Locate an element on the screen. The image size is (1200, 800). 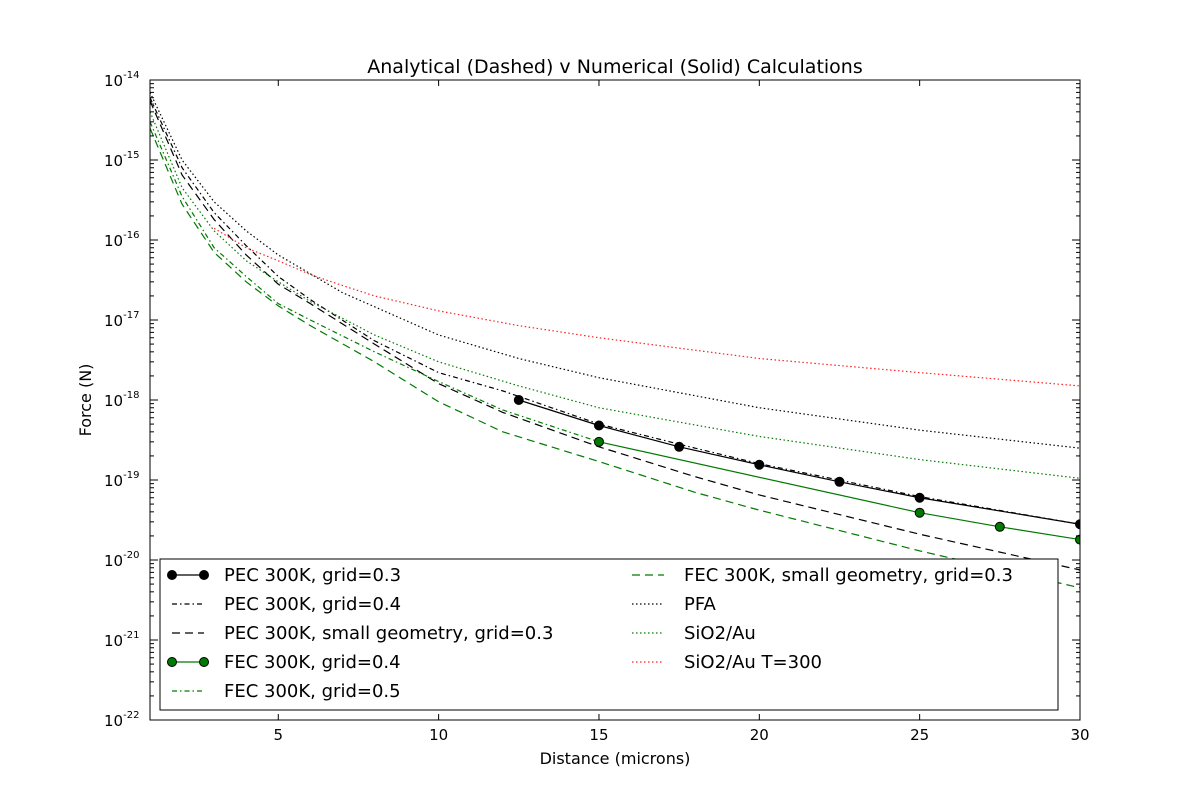
y-axis-title: Force (N) is located at coordinates (85, 400).